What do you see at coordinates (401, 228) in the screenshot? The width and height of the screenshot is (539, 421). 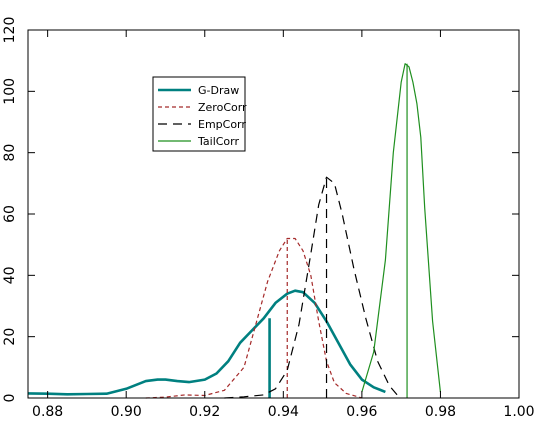 I see `series-line-tailcorr` at bounding box center [401, 228].